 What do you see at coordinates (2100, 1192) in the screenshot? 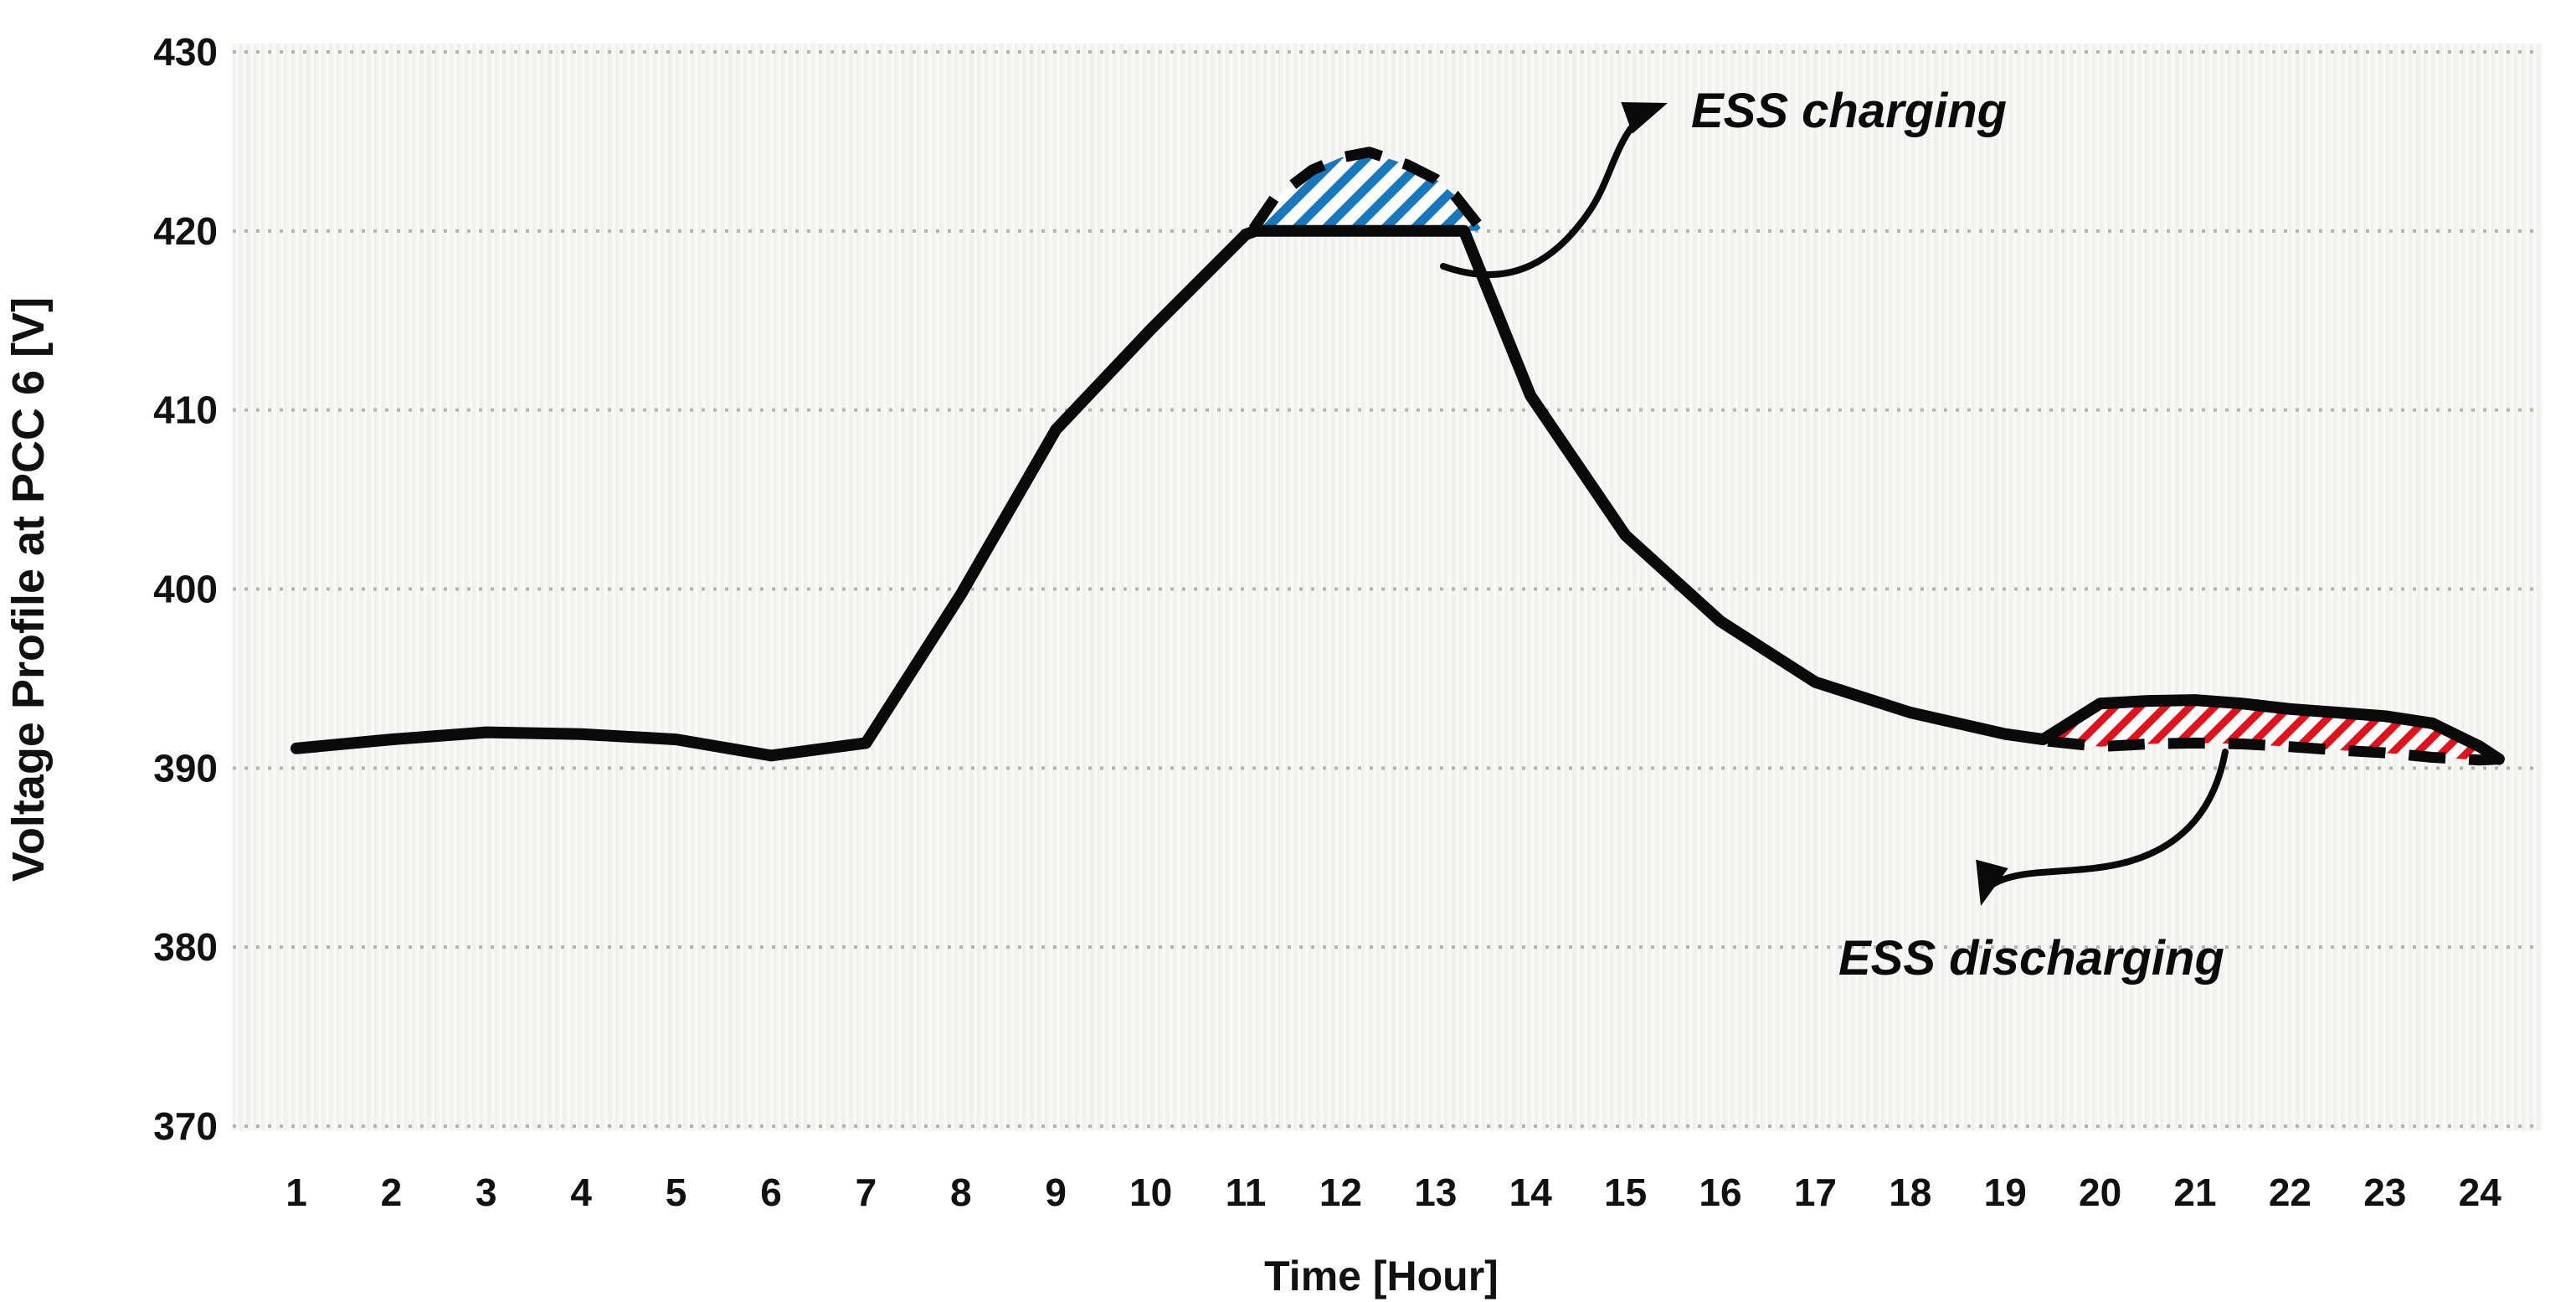
I see `x-tick-label-20: 20` at bounding box center [2100, 1192].